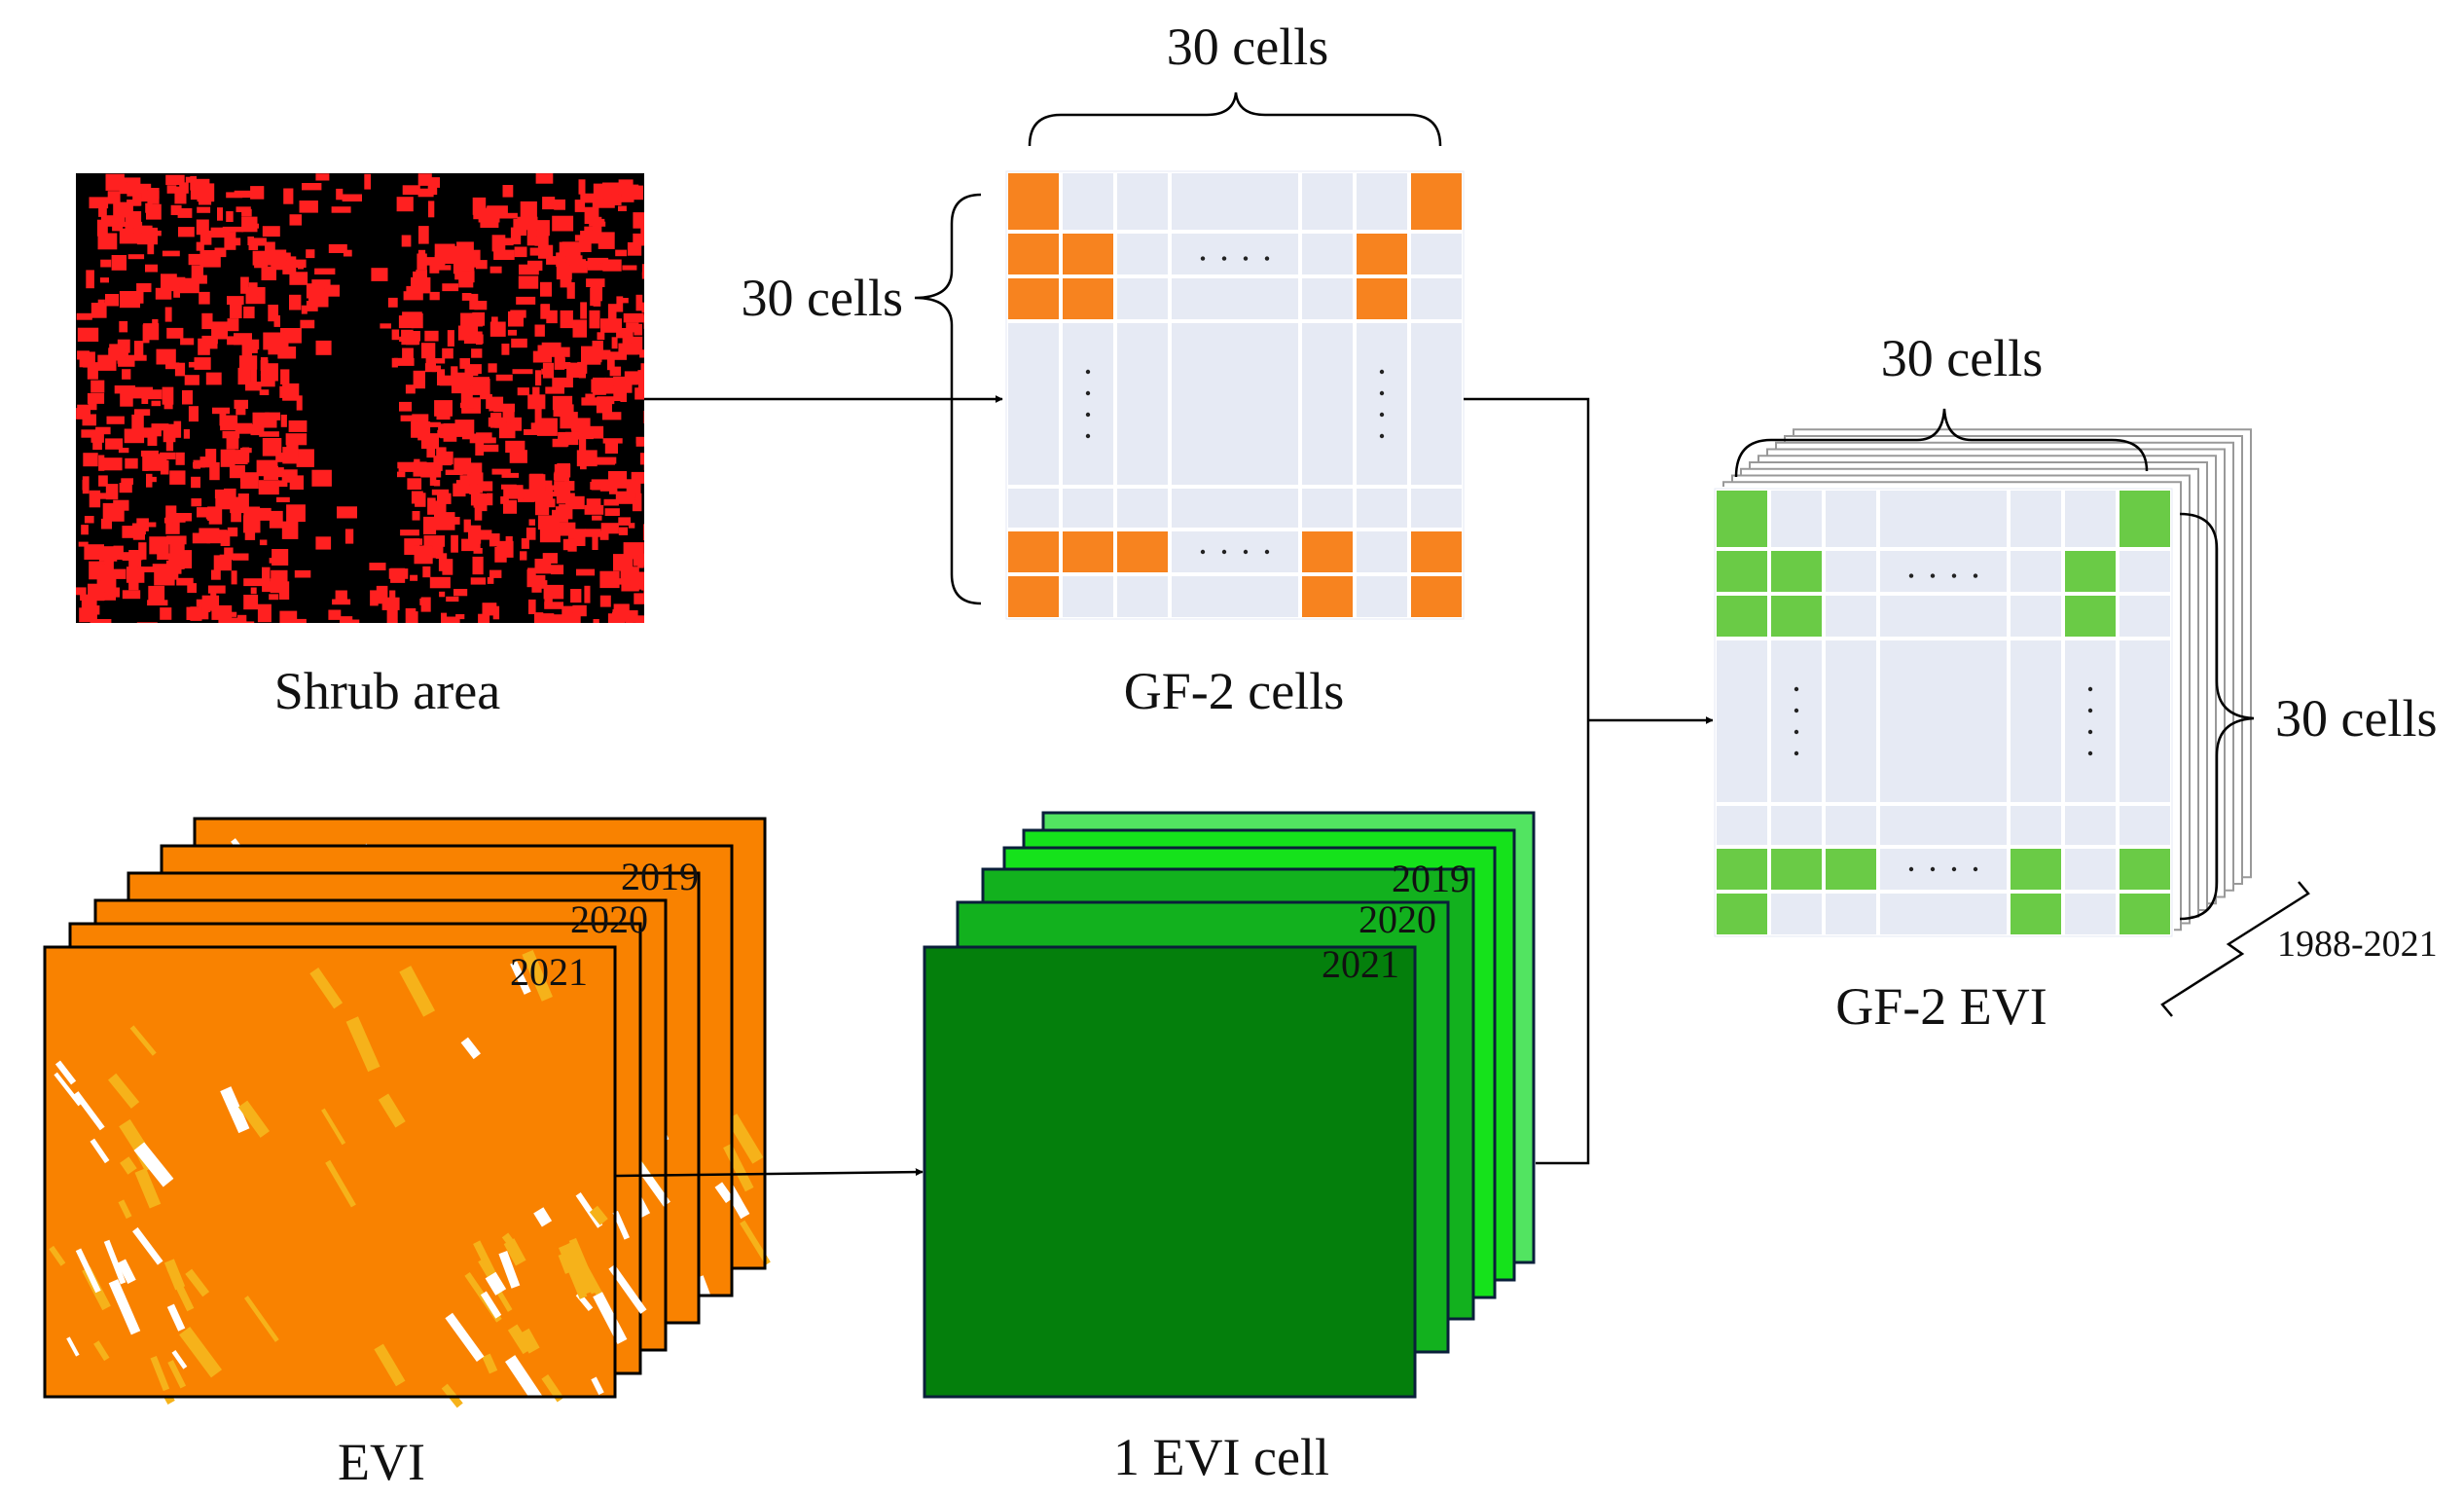 The width and height of the screenshot is (2464, 1498). Describe the element at coordinates (2235, 949) in the screenshot. I see `depth-brace` at that location.